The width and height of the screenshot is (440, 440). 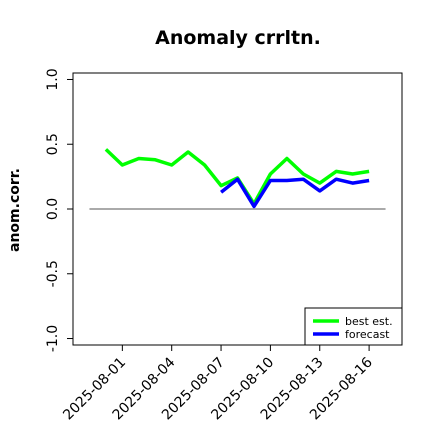 What do you see at coordinates (238, 38) in the screenshot?
I see `chart-title: Anomaly crrltn.` at bounding box center [238, 38].